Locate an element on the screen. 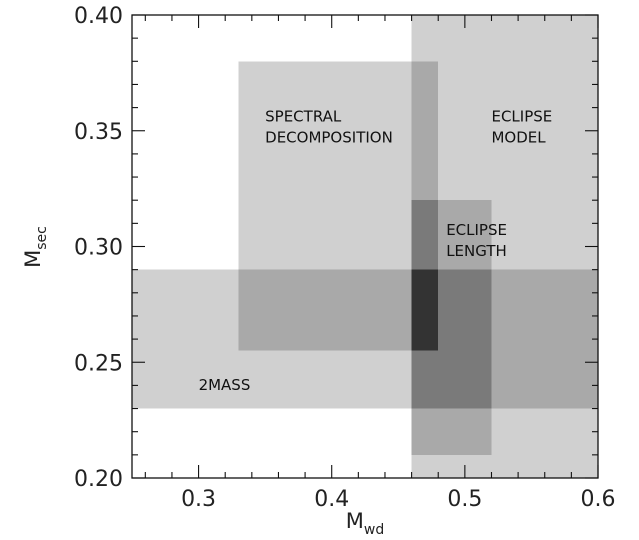  y-tick-label: 0.30 is located at coordinates (98, 248).